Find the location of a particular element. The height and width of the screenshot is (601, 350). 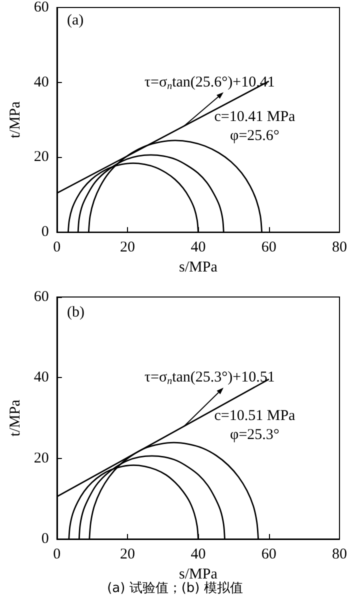

annotation: c=10.51 MPa φ=25.3° is located at coordinates (255, 425).